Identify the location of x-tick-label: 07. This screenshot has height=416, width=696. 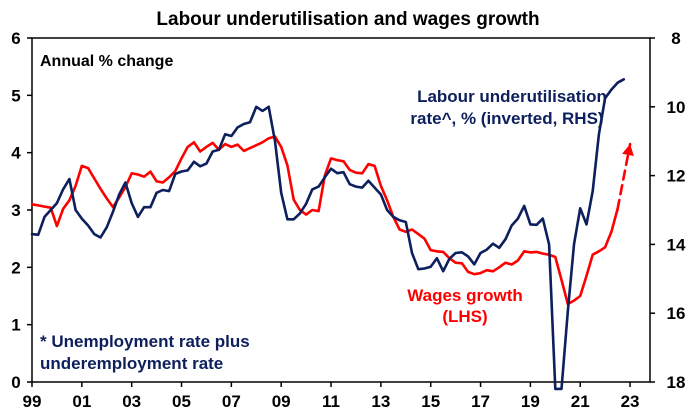
(231, 401).